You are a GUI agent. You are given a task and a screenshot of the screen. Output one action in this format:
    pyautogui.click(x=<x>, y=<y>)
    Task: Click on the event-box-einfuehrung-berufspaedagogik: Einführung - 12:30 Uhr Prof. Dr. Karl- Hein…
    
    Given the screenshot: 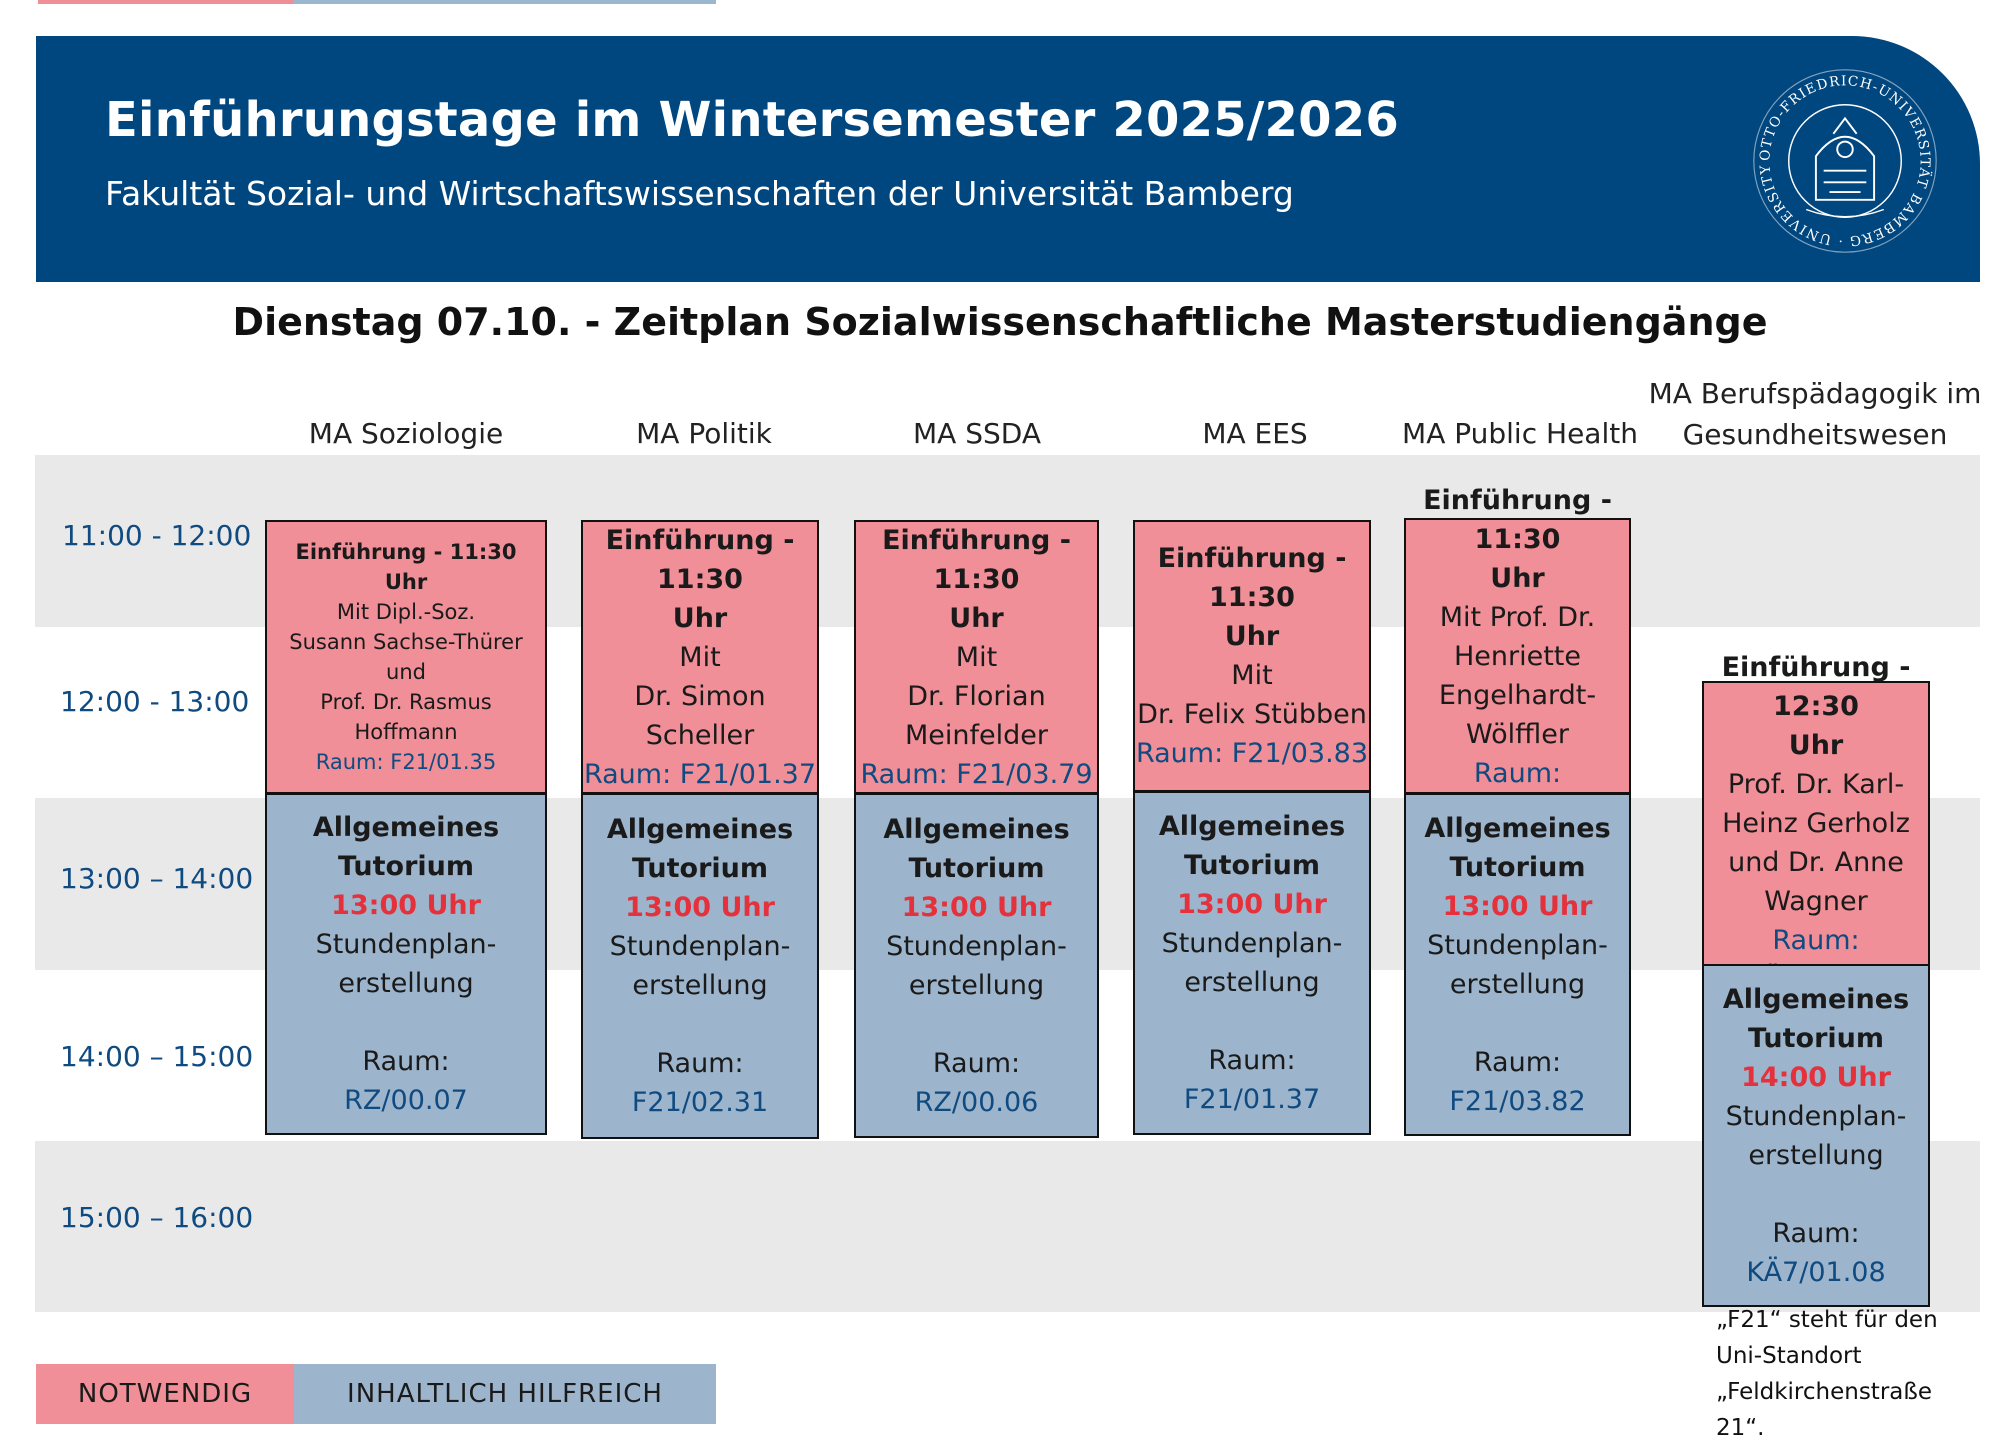 What is the action you would take?
    pyautogui.click(x=1816, y=823)
    